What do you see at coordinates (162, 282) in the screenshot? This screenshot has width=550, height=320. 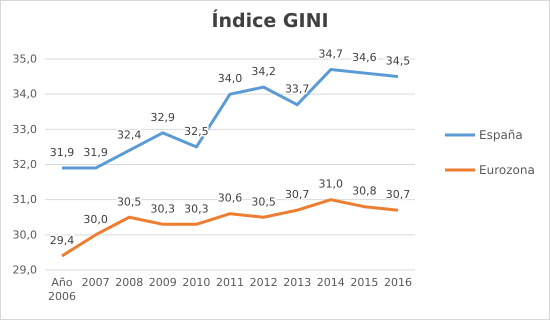 I see `x-tick-label: 2009` at bounding box center [162, 282].